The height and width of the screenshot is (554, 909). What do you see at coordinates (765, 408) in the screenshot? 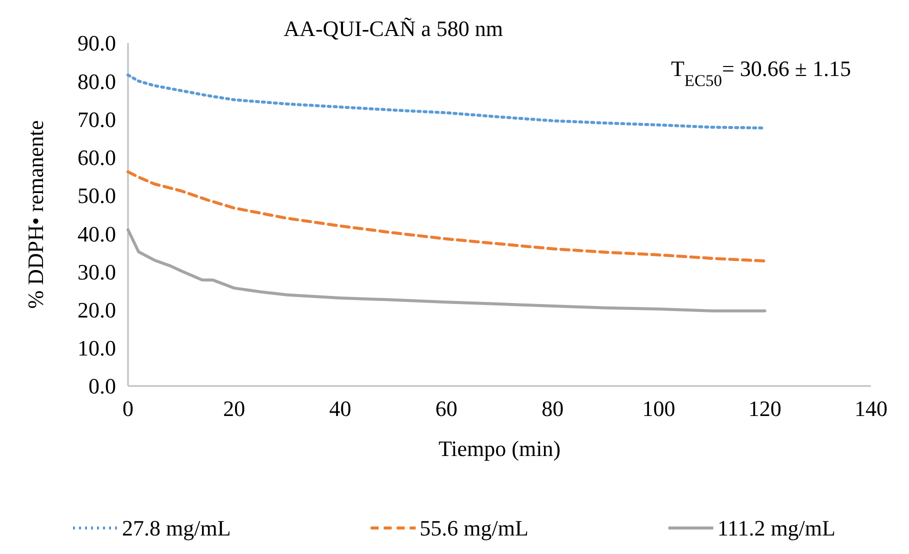
I see `x-tick-label: 120` at bounding box center [765, 408].